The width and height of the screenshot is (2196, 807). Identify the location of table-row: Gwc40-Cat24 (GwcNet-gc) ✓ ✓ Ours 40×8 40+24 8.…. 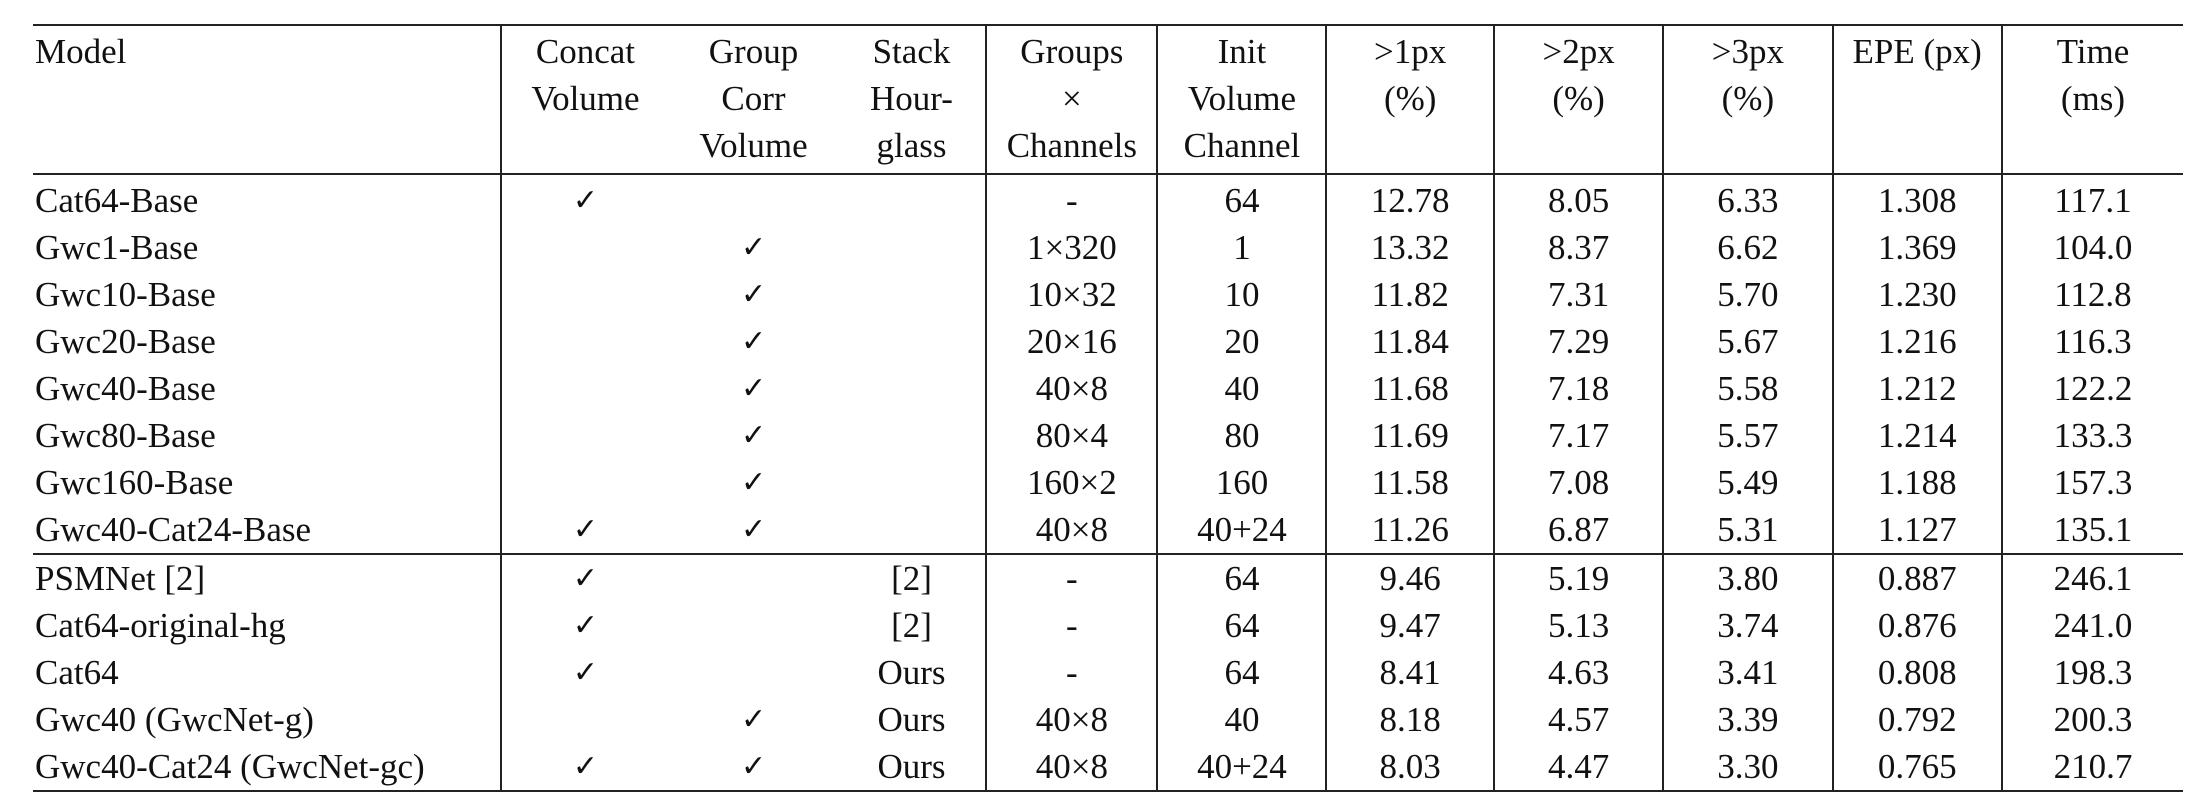
(1108, 767).